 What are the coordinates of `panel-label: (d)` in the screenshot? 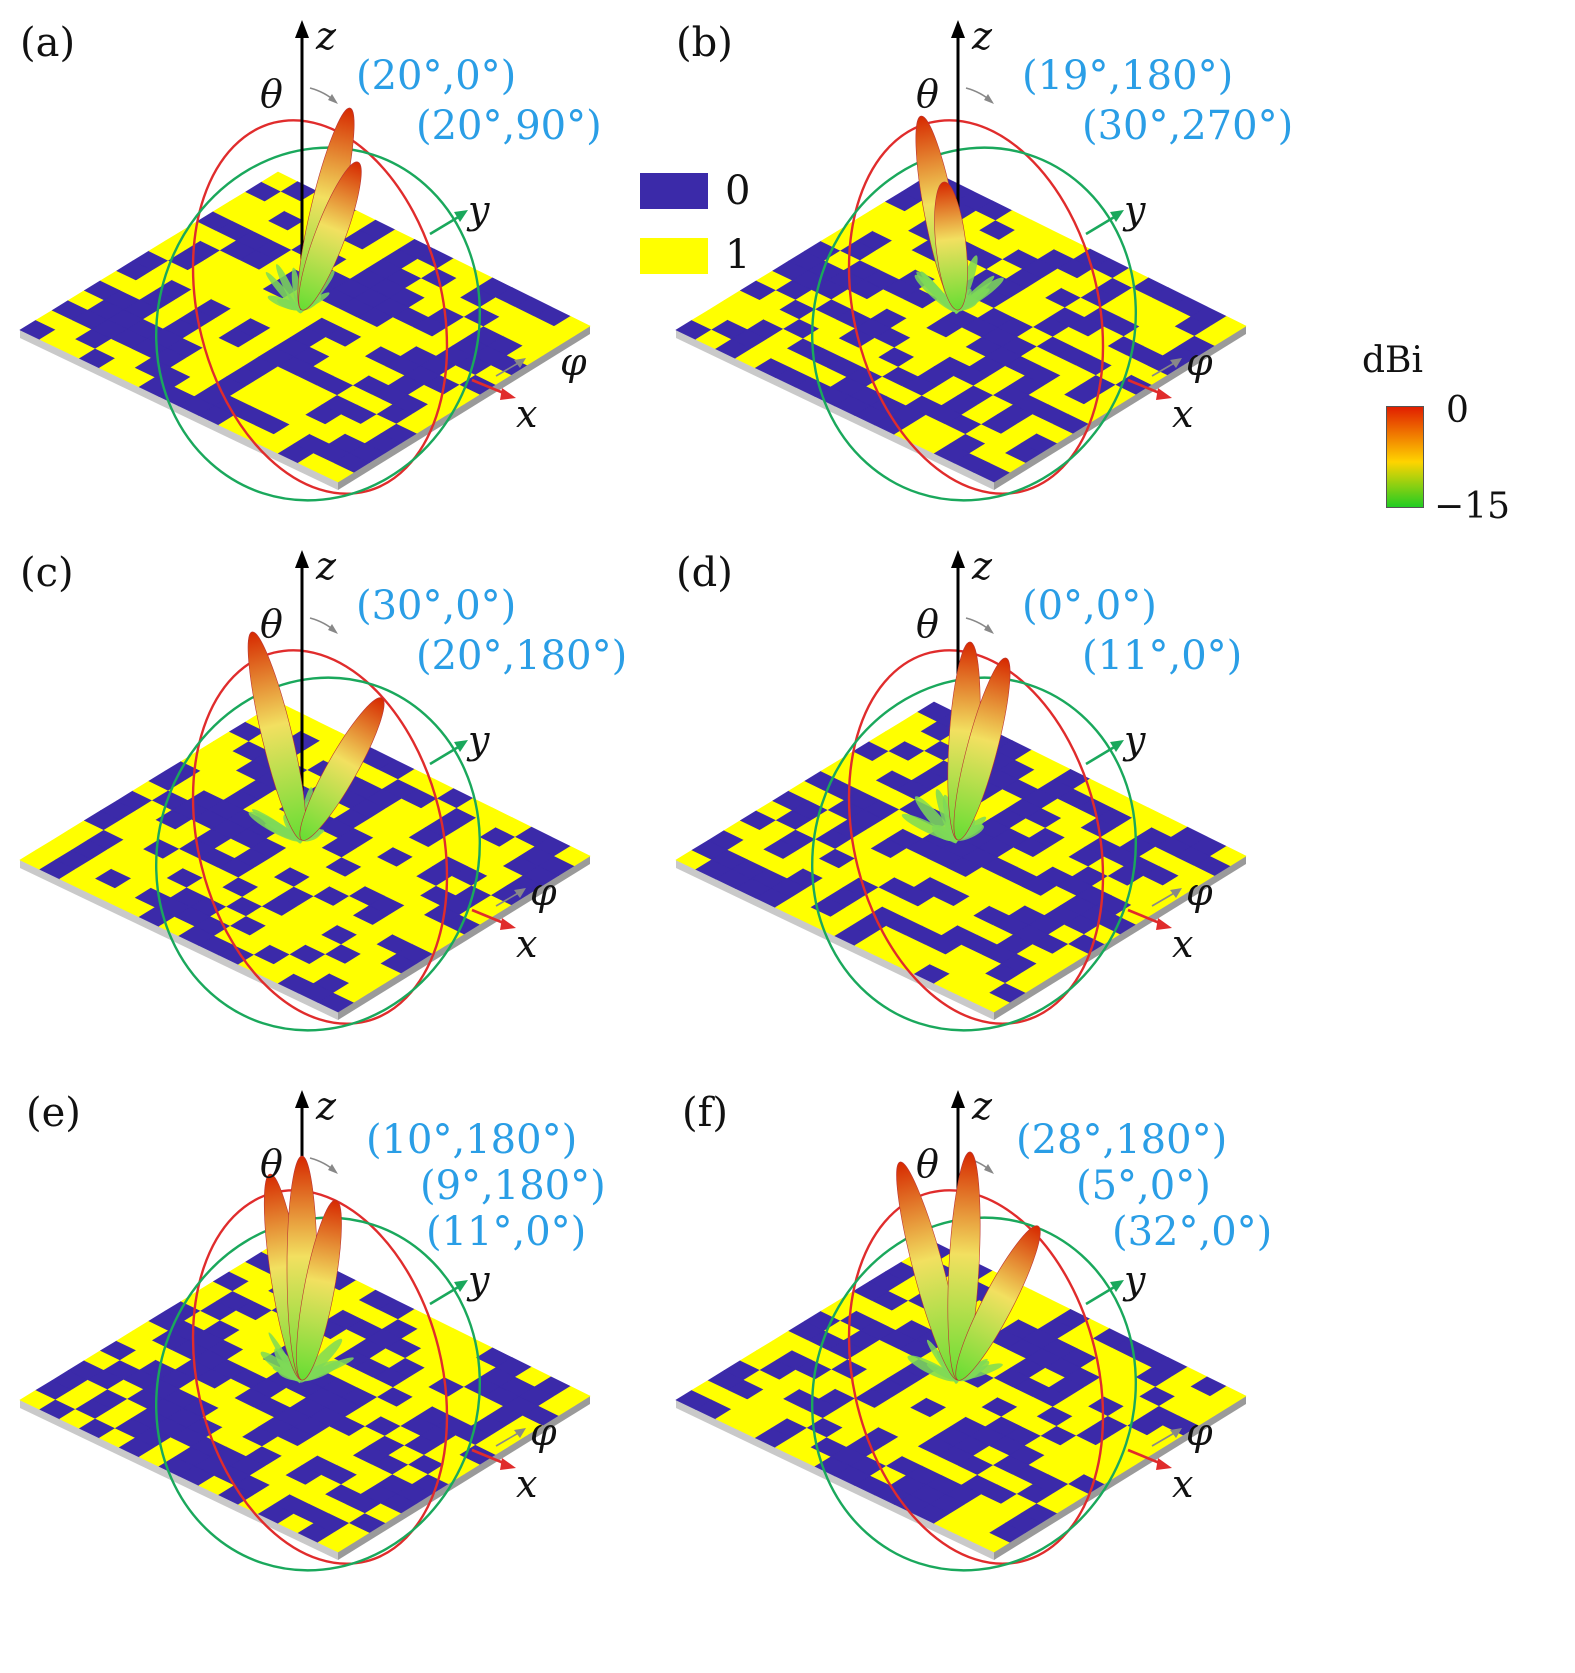 It's located at (704, 573).